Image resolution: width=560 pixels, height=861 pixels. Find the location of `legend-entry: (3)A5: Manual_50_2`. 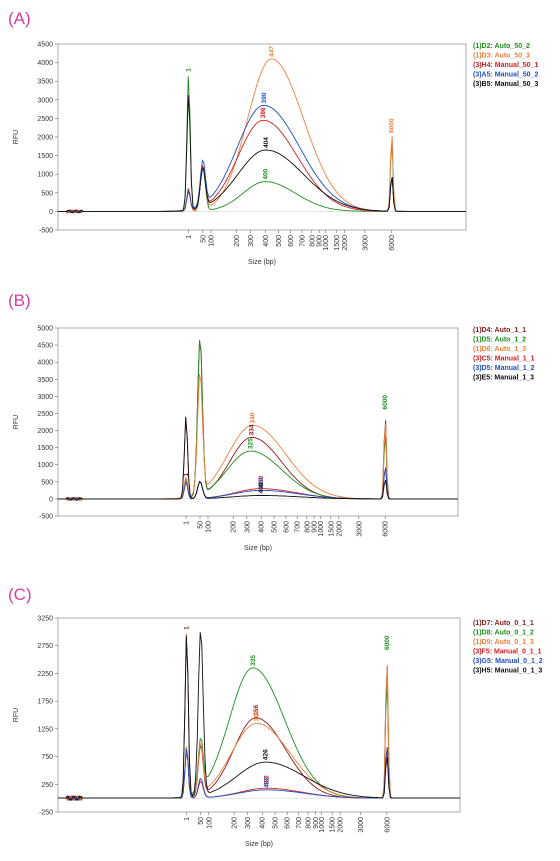

legend-entry: (3)A5: Manual_50_2 is located at coordinates (505, 75).